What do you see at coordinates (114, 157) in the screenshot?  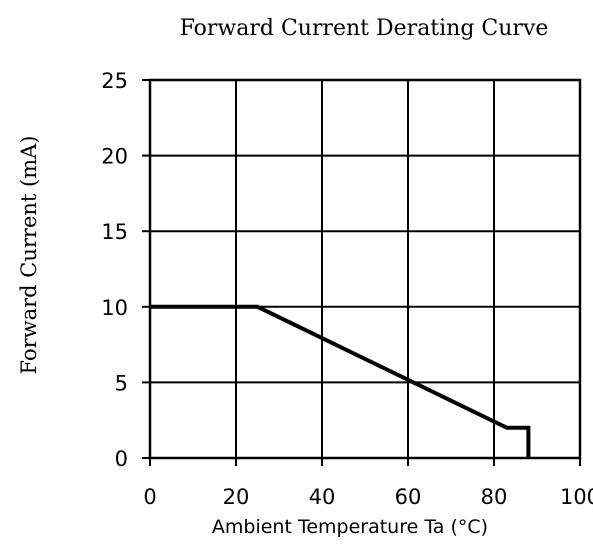 I see `y-tick-label: 20` at bounding box center [114, 157].